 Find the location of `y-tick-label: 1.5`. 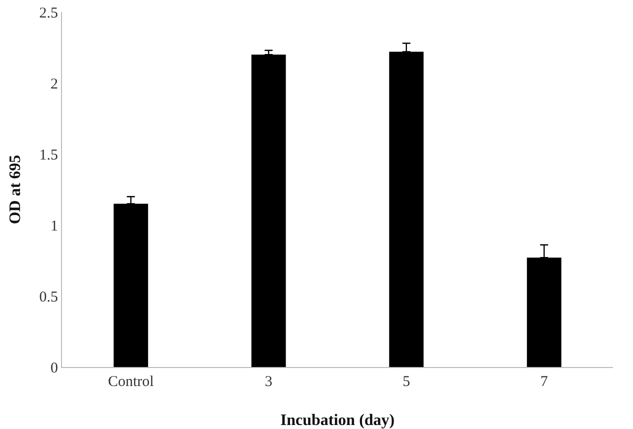

y-tick-label: 1.5 is located at coordinates (48, 155).